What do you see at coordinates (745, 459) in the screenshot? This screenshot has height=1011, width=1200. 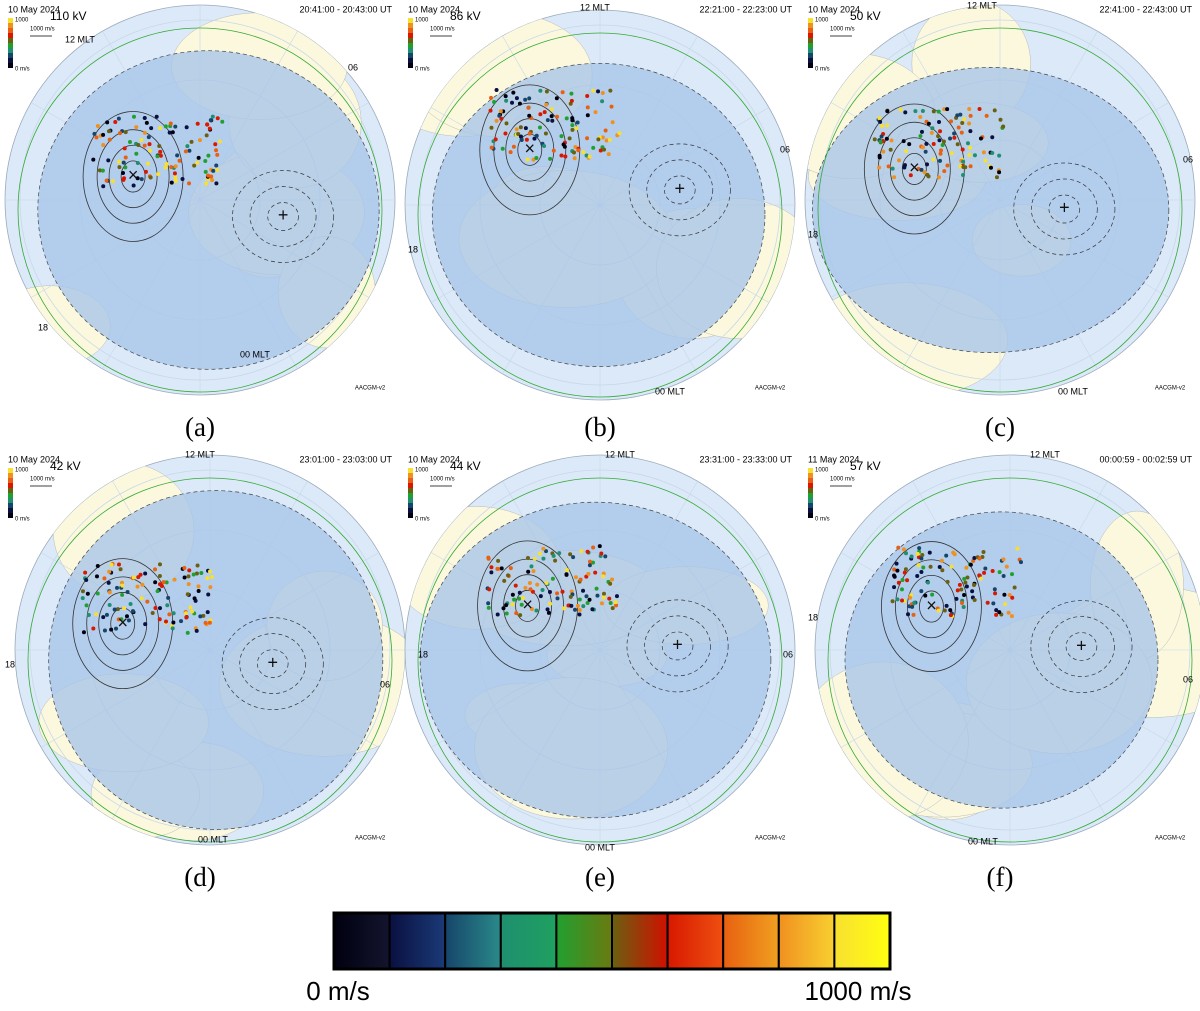 I see `time-range: 23:31:00 - 23:33:00 UT` at bounding box center [745, 459].